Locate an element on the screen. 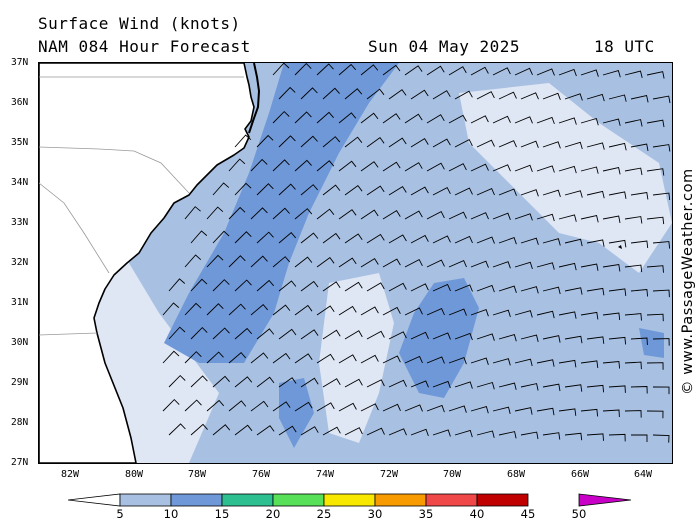  colorbar-label-25: 25 is located at coordinates (324, 514).